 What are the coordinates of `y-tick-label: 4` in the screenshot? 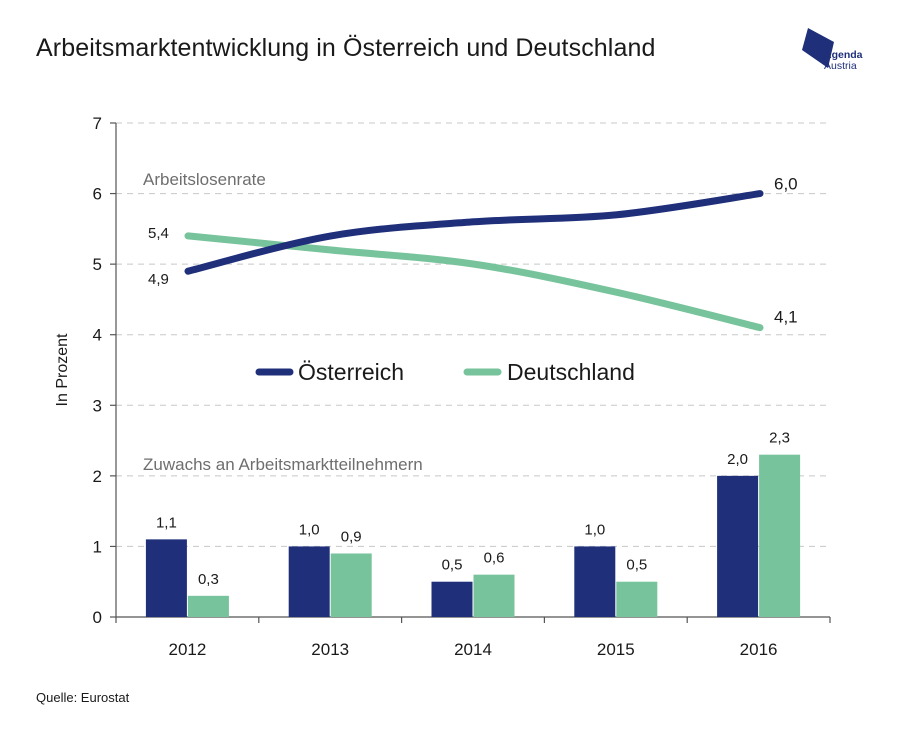 It's located at (97, 335).